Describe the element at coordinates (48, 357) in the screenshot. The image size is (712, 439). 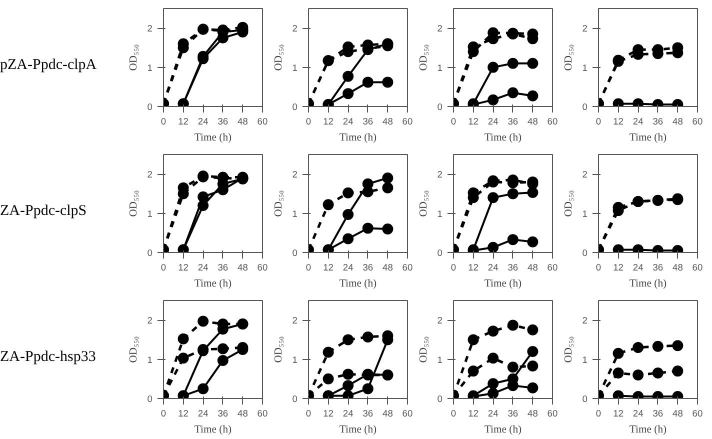
I see `text: ZA-Ppdc-hsp33` at that location.